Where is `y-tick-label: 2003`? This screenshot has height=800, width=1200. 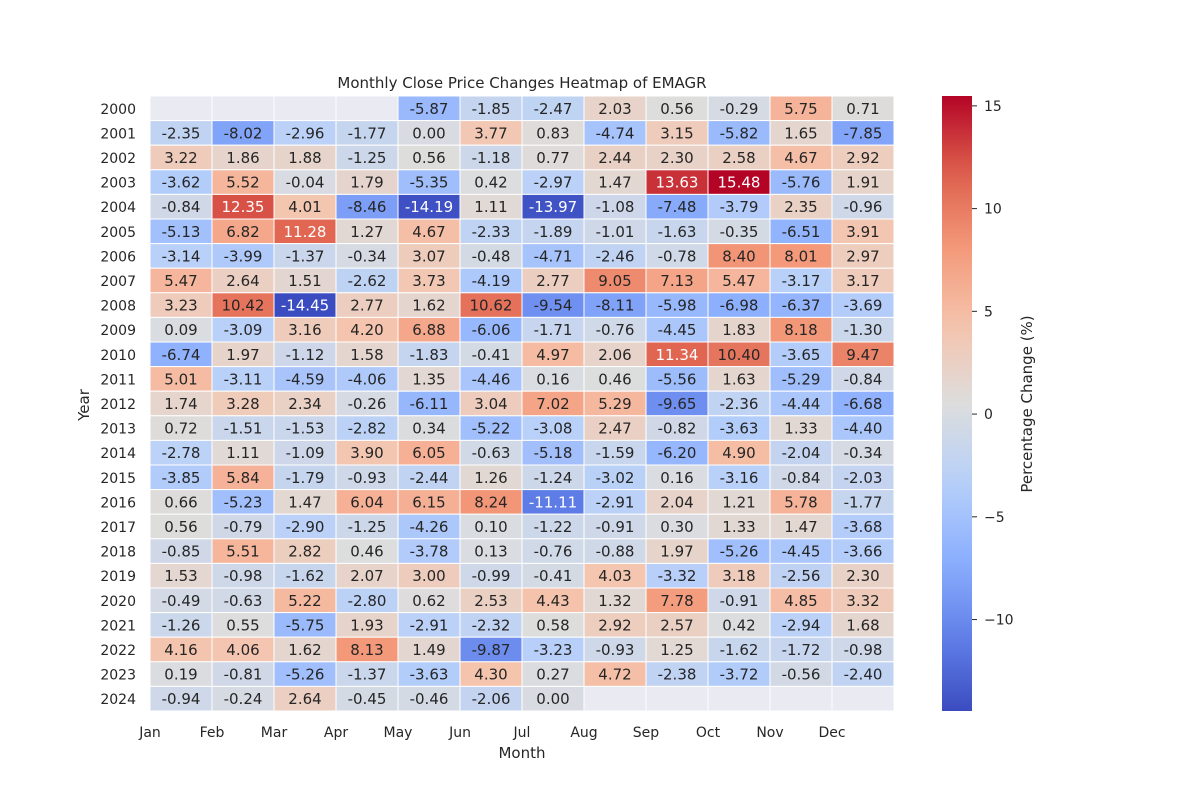
y-tick-label: 2003 is located at coordinates (118, 184).